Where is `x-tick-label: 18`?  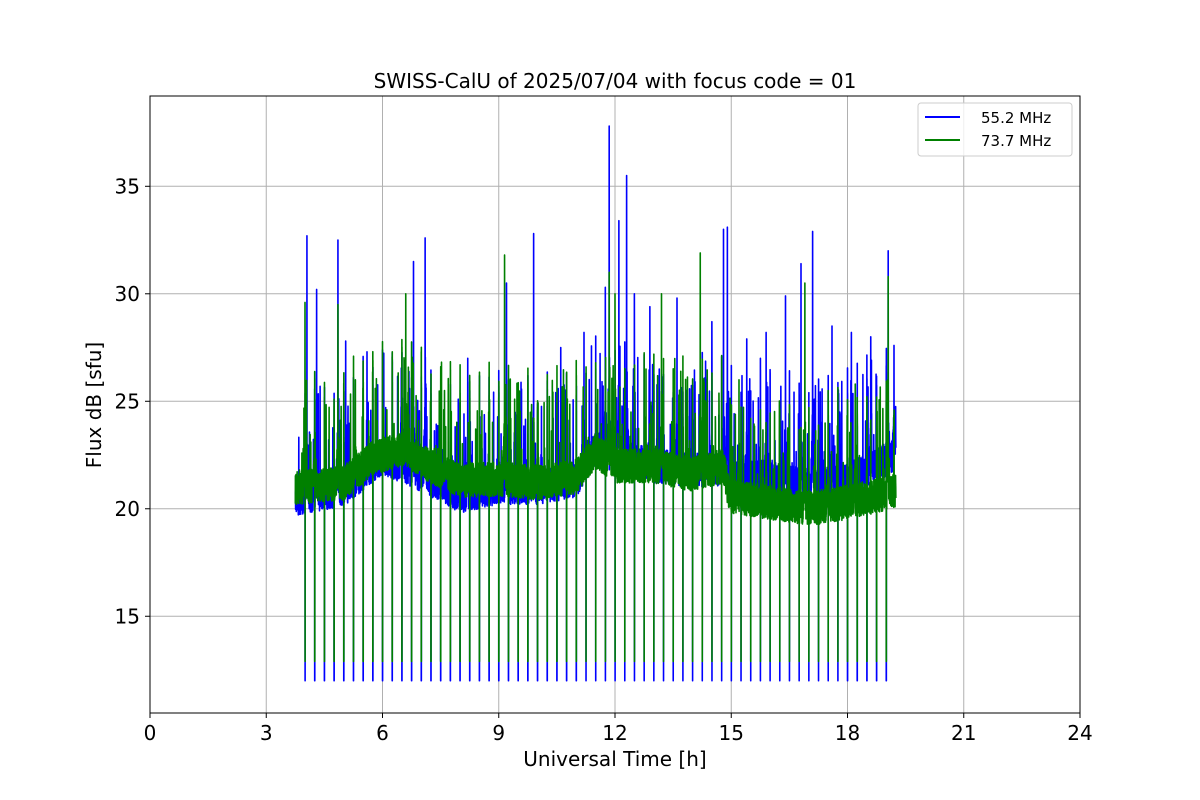
x-tick-label: 18 is located at coordinates (847, 733).